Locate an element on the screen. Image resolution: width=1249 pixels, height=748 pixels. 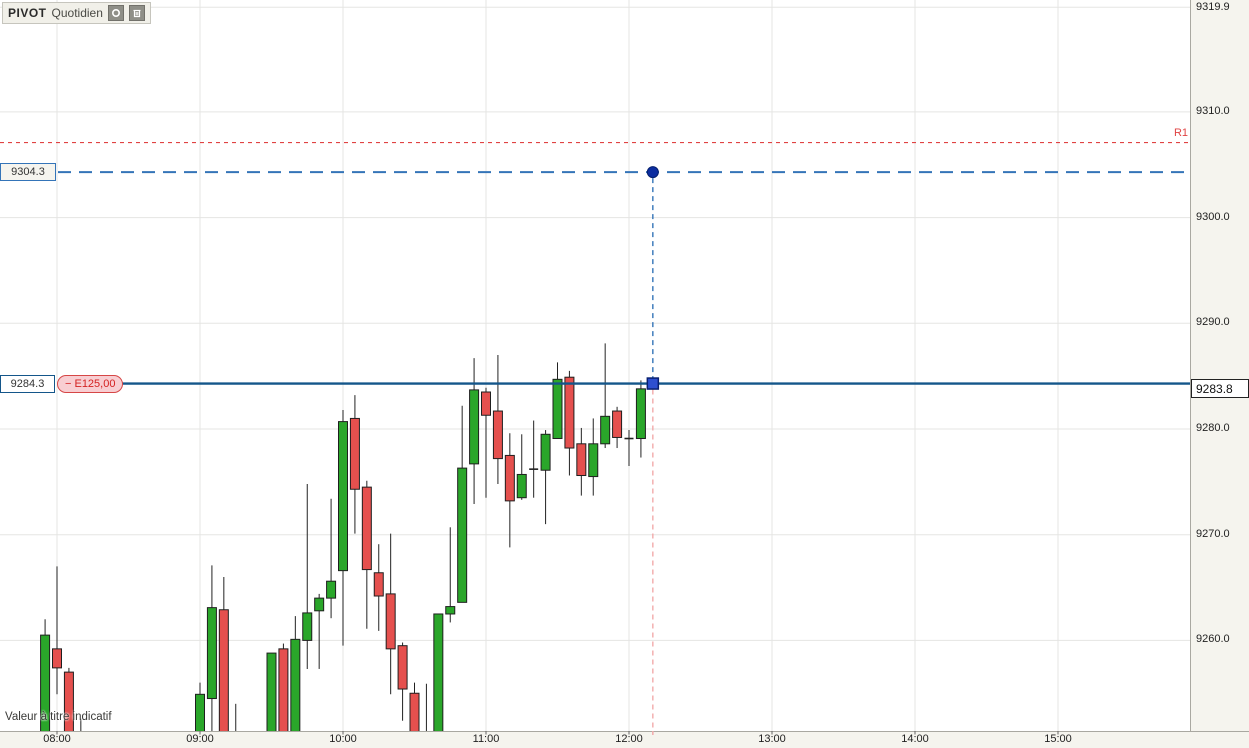
indicator-delete-button is located at coordinates (136, 13).